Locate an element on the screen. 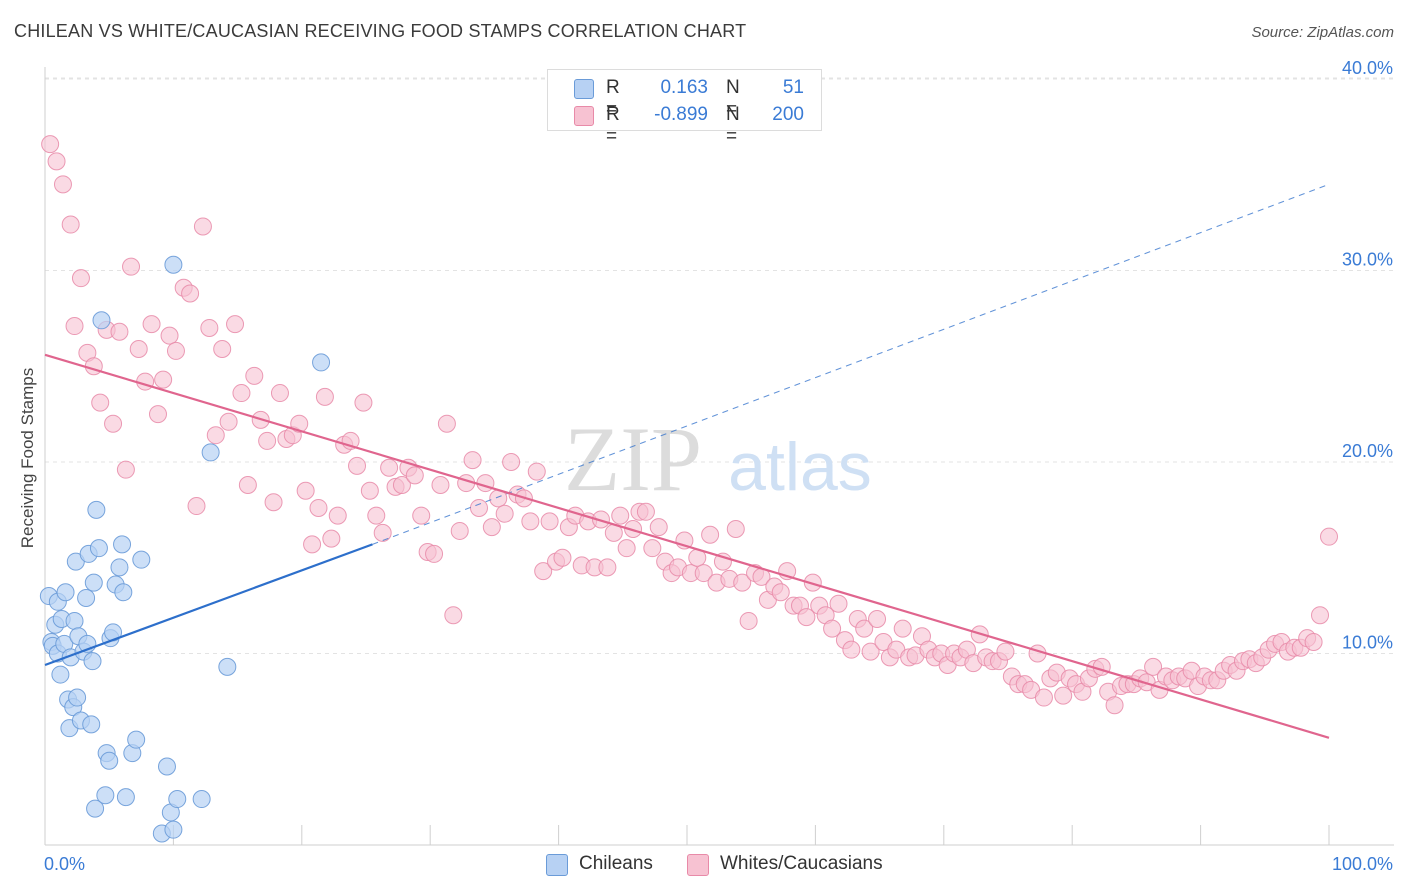 This screenshot has width=1406, height=892. legend-swatch-whites is located at coordinates (584, 116).